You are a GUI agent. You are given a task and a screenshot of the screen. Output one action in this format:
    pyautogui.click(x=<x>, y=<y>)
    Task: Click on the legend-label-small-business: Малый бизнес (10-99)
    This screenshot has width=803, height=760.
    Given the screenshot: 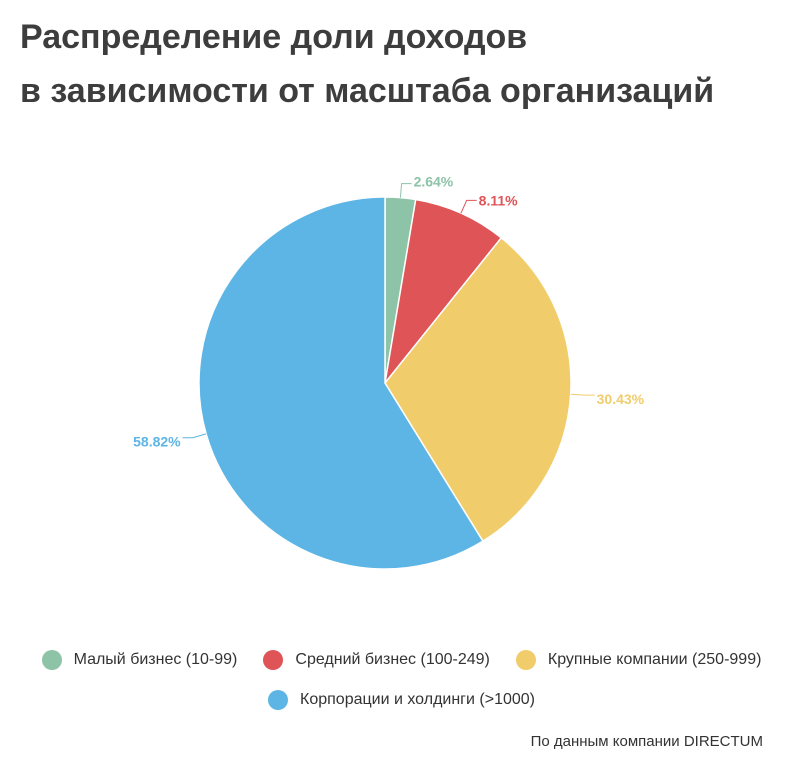 What is the action you would take?
    pyautogui.click(x=155, y=659)
    